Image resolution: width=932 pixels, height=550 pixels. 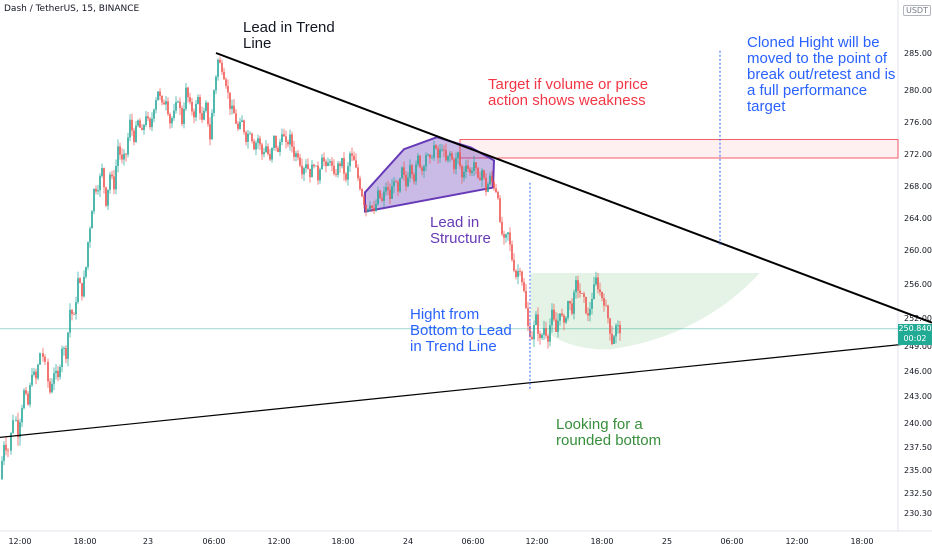 What do you see at coordinates (917, 10) in the screenshot?
I see `currency-label: USDT` at bounding box center [917, 10].